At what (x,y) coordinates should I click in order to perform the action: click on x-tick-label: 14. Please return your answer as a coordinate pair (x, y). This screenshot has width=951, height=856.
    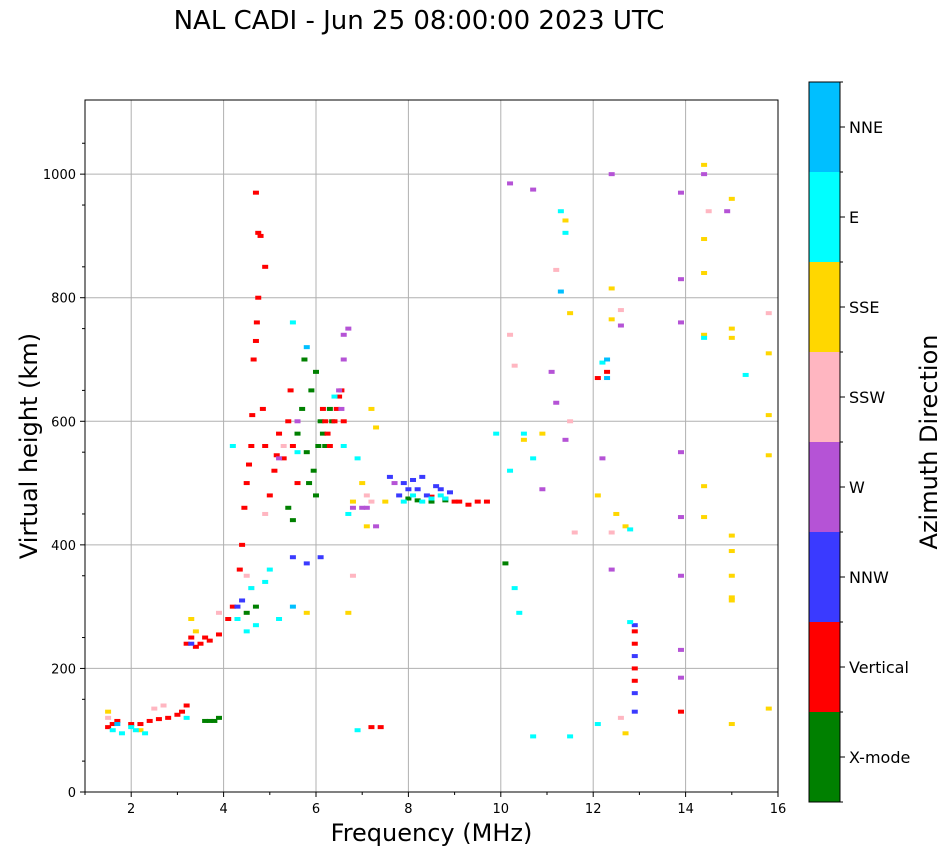
    Looking at the image, I should click on (685, 809).